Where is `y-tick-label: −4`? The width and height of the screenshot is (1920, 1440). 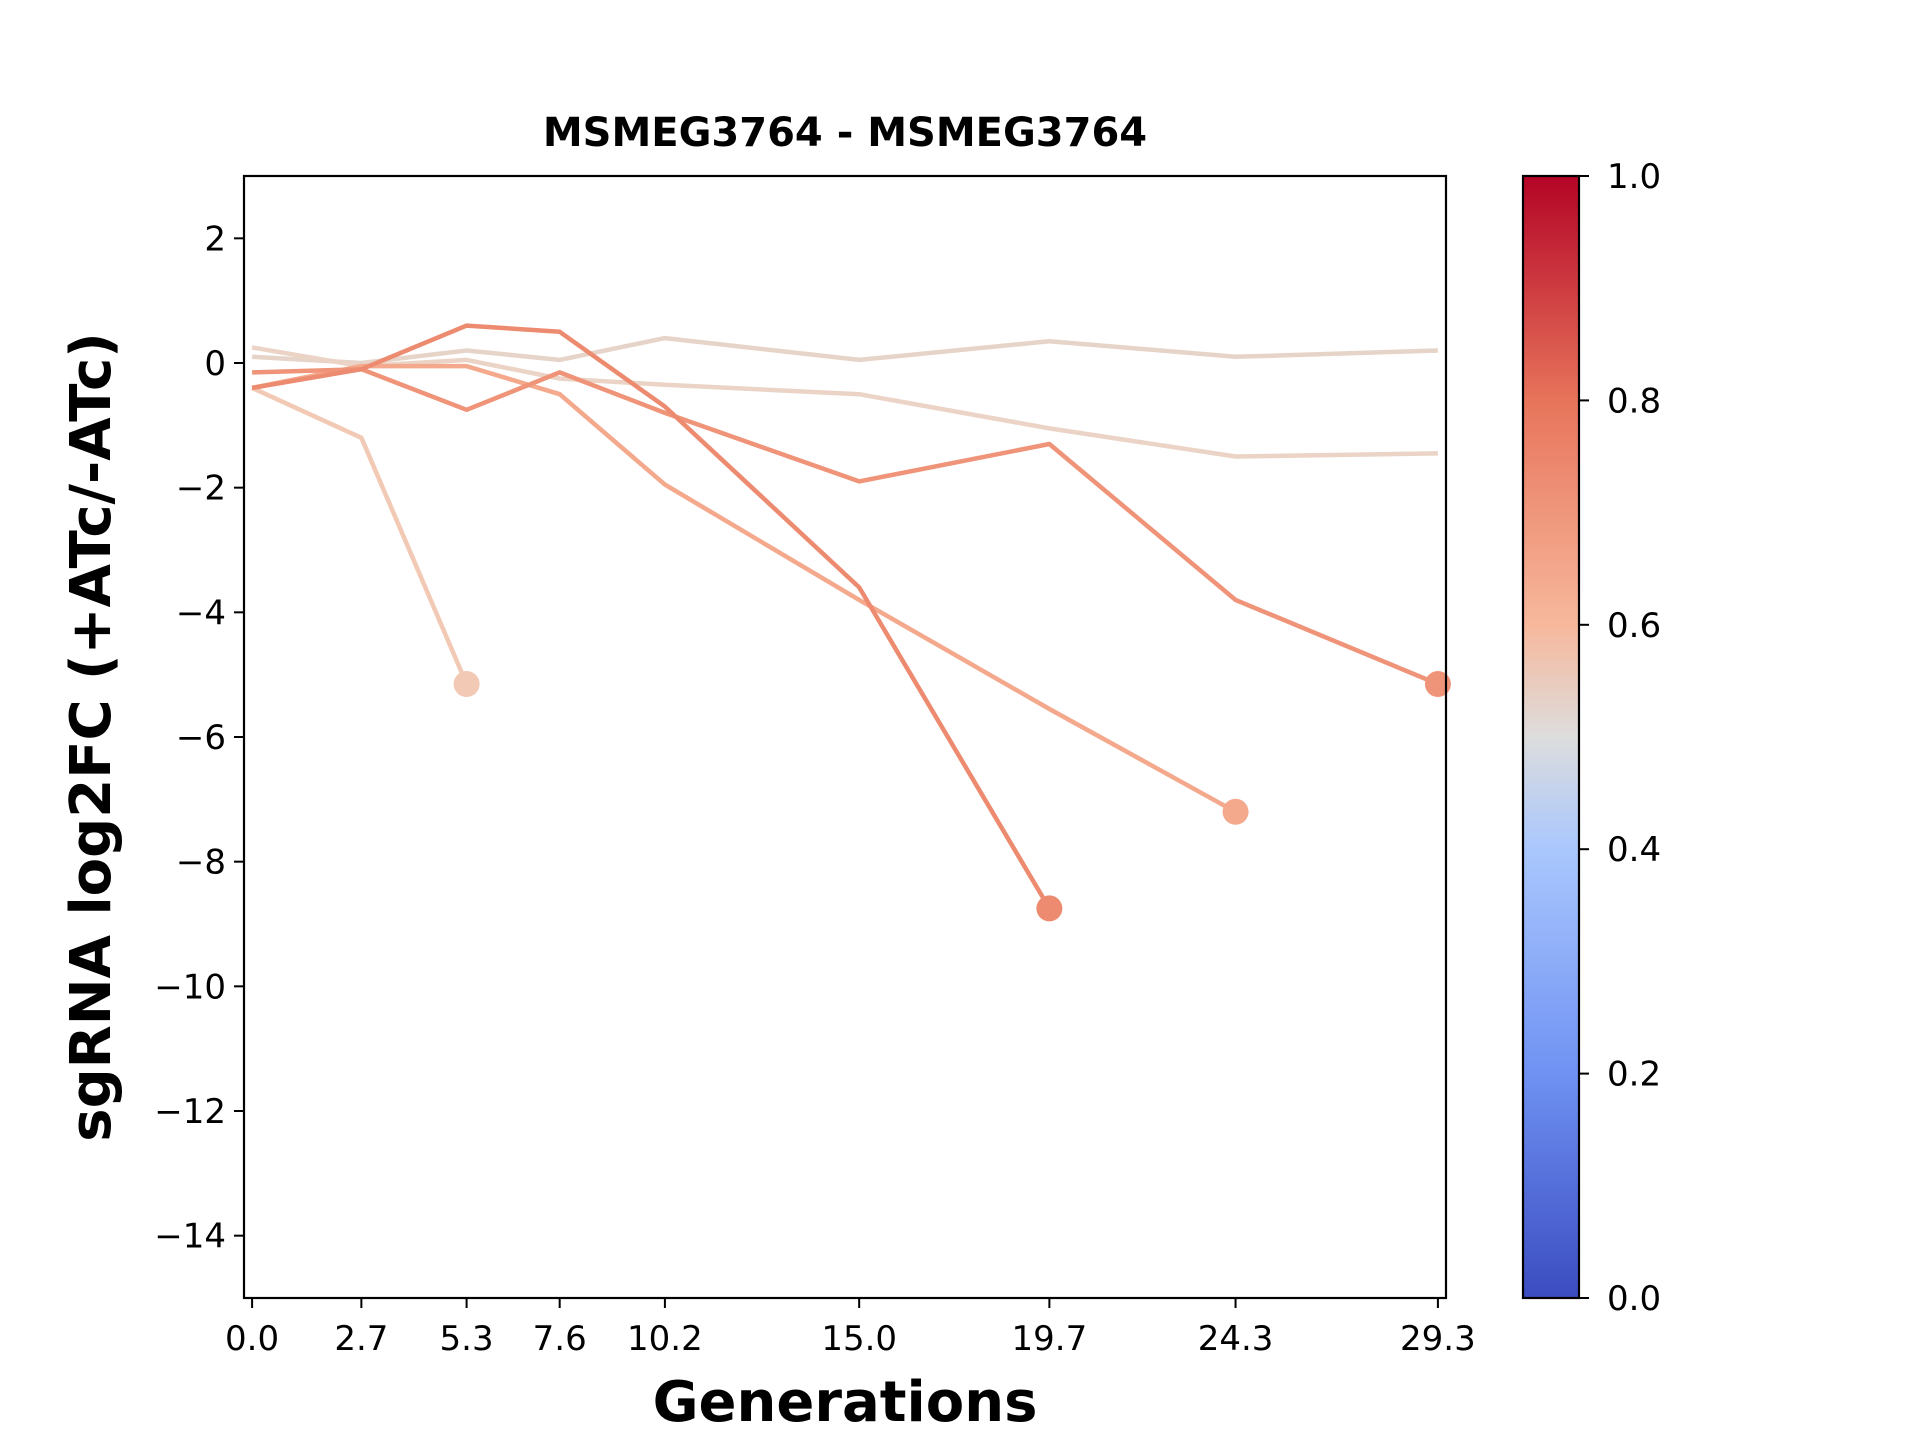 y-tick-label: −4 is located at coordinates (201, 613).